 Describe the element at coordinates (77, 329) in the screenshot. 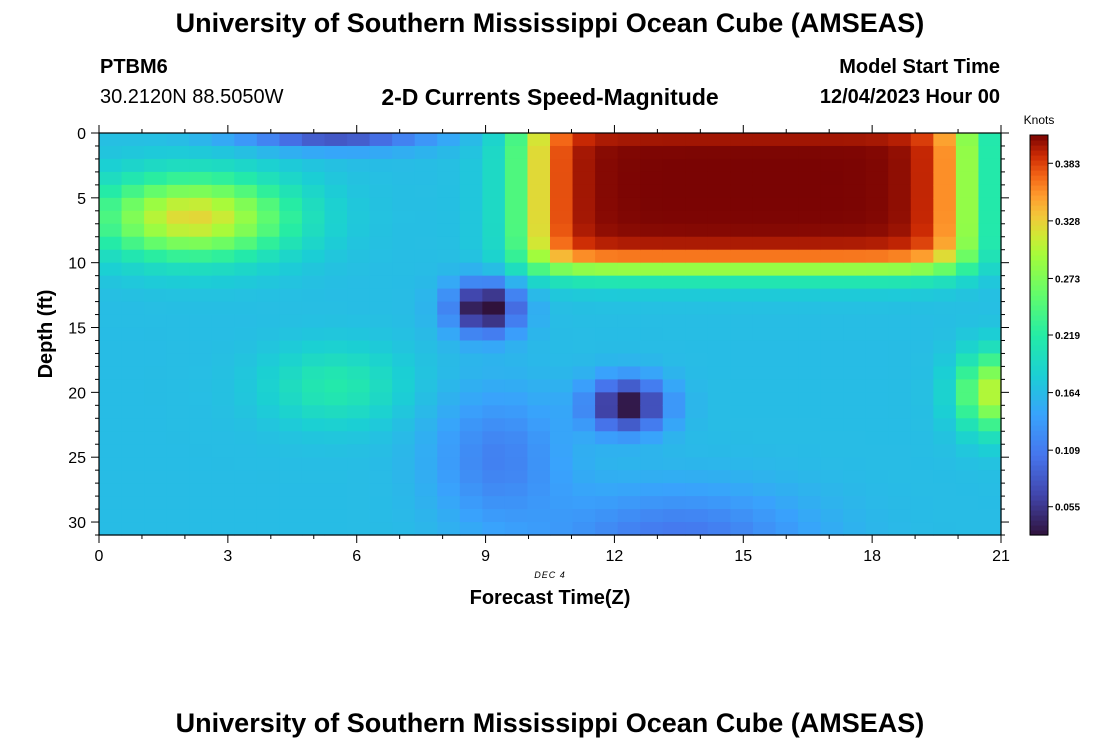

I see `y-tick-label: 15` at that location.